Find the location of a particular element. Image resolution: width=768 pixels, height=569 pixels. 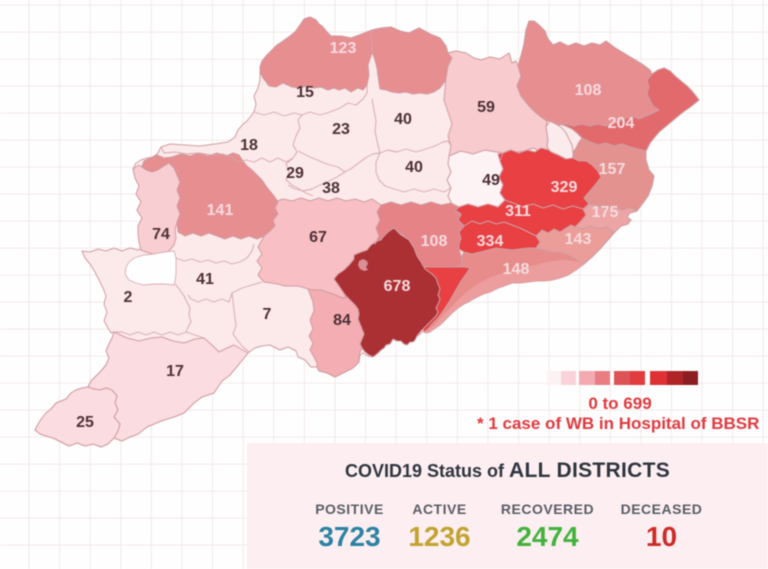

svg-text: 23 is located at coordinates (341, 129).